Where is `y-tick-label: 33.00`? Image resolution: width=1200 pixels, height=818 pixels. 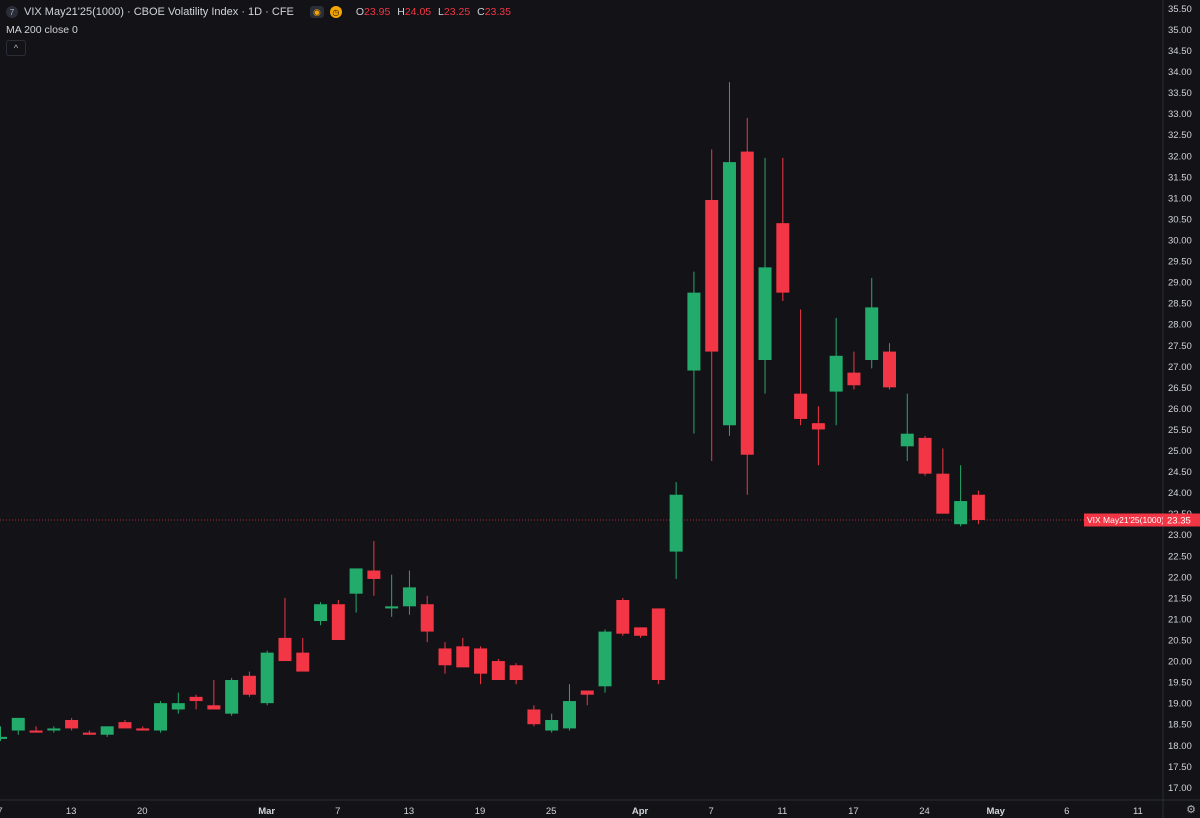 y-tick-label: 33.00 is located at coordinates (1180, 114).